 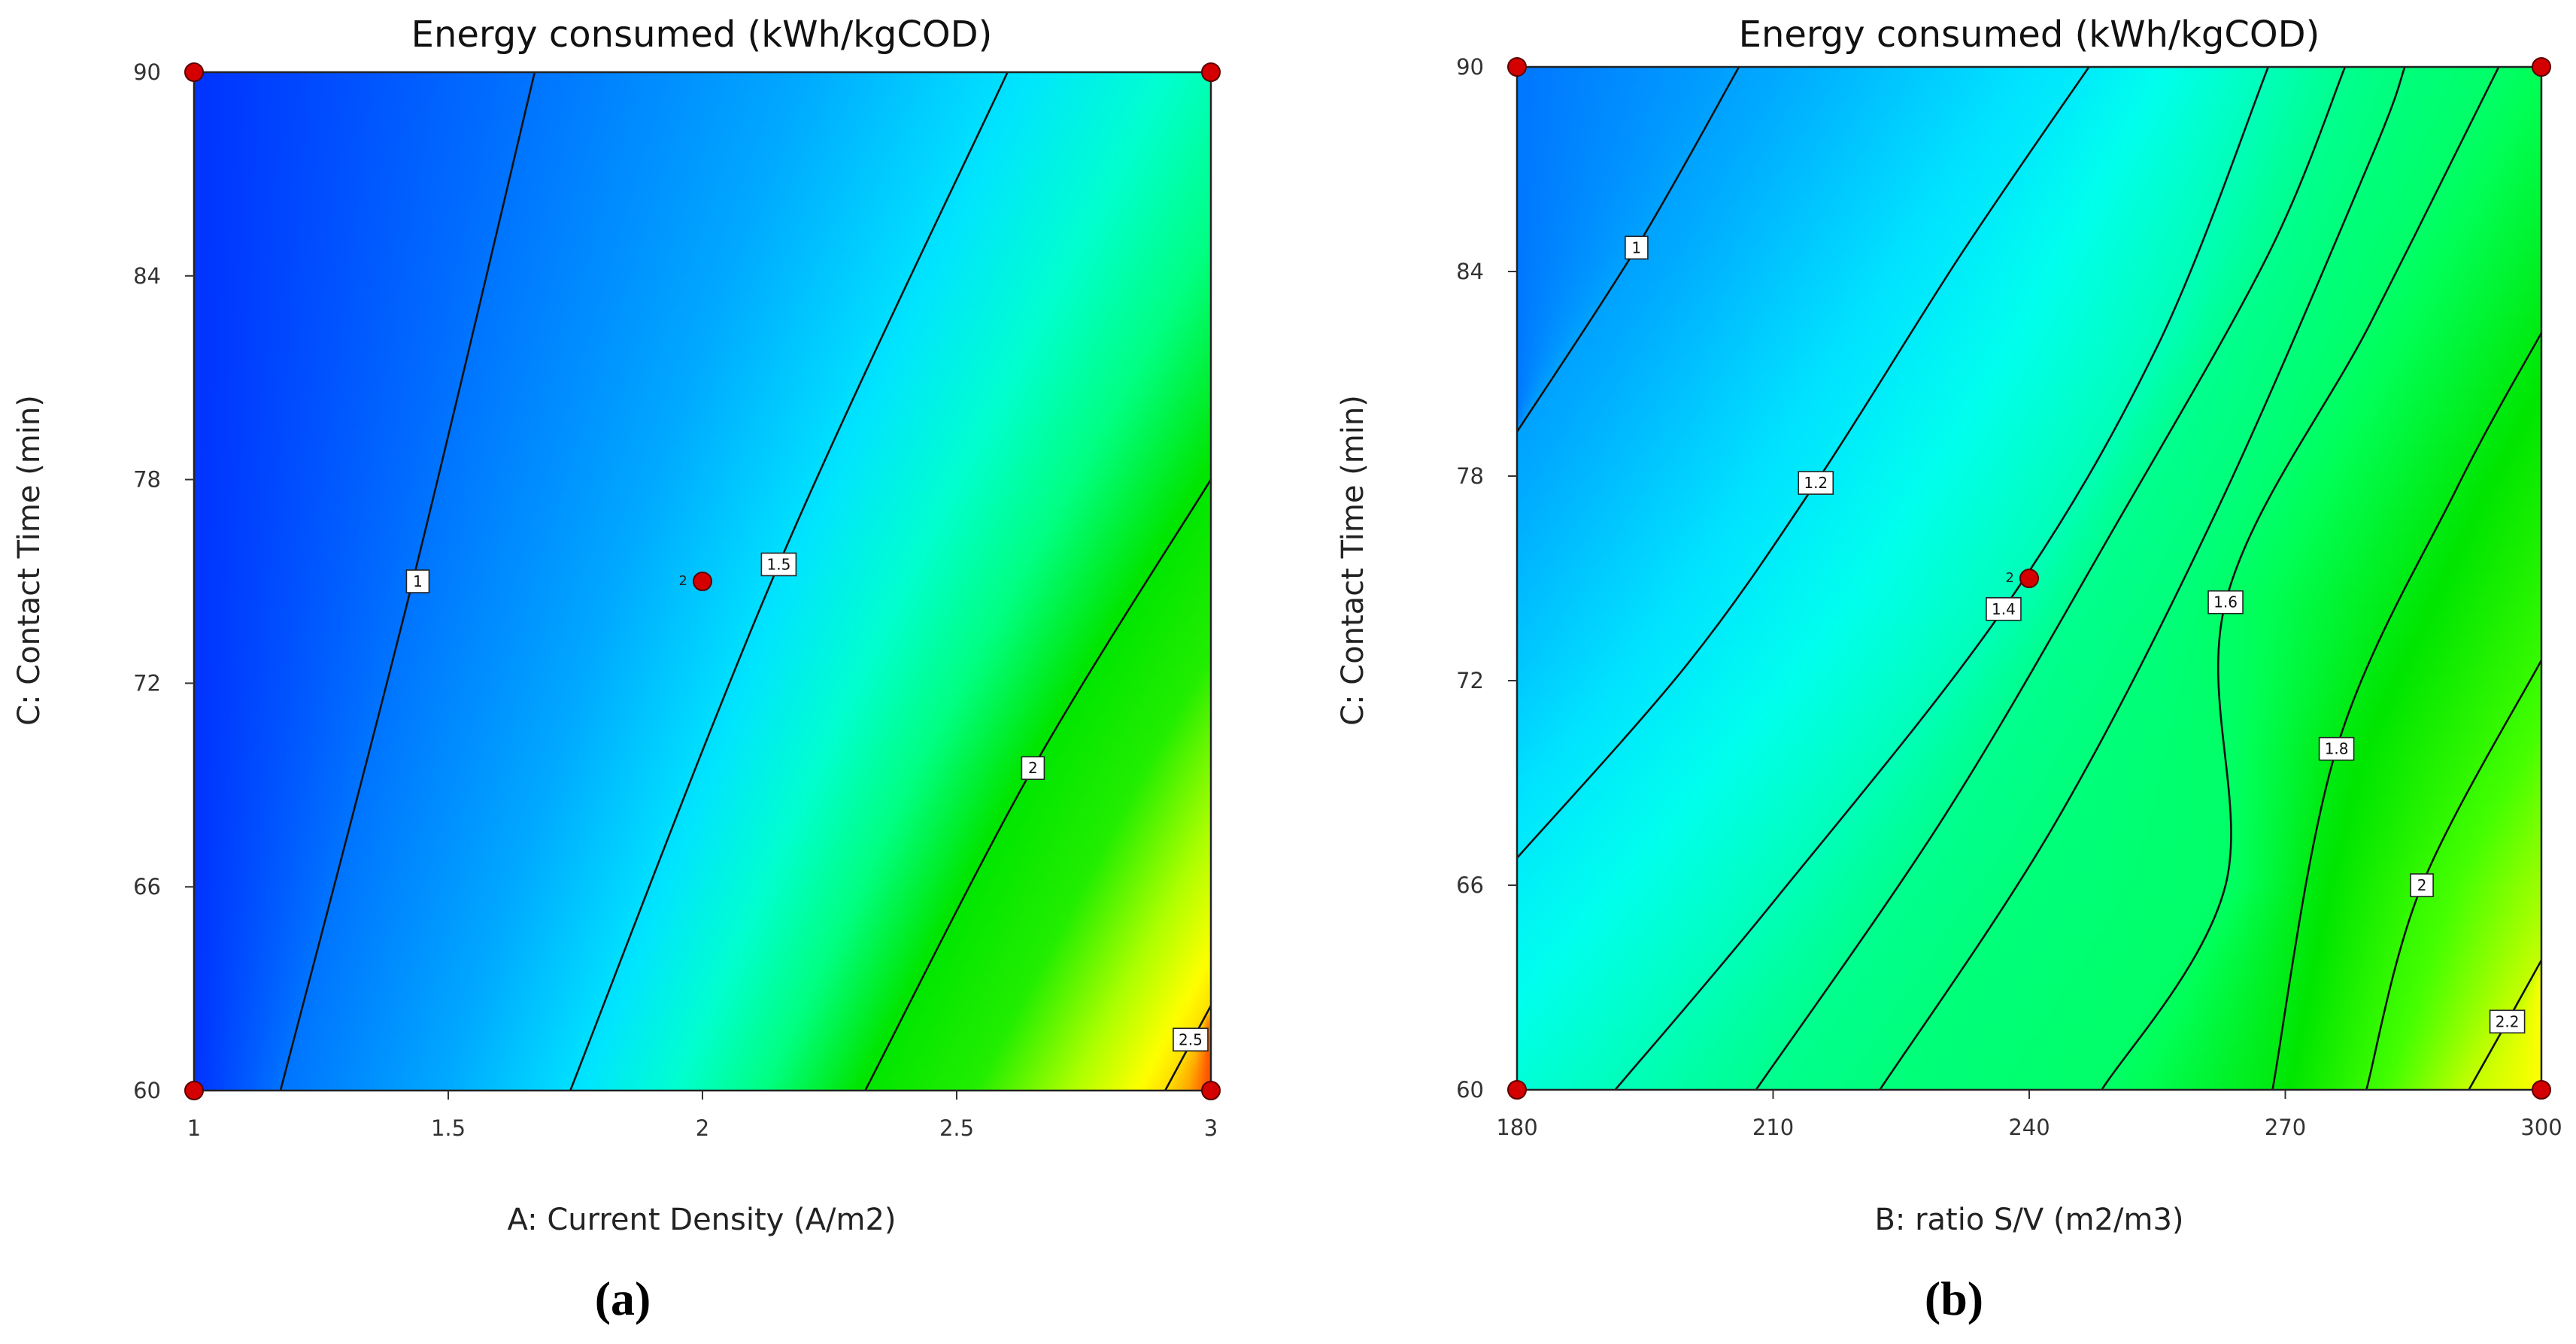 I want to click on contour-label-text: 2.2, so click(x=2508, y=1021).